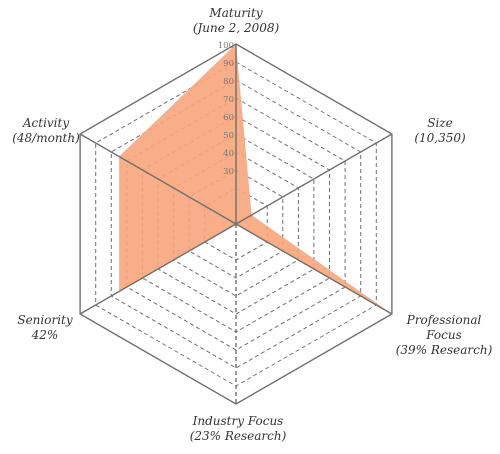 This screenshot has height=454, width=500. I want to click on tick-label-40: 40, so click(228, 154).